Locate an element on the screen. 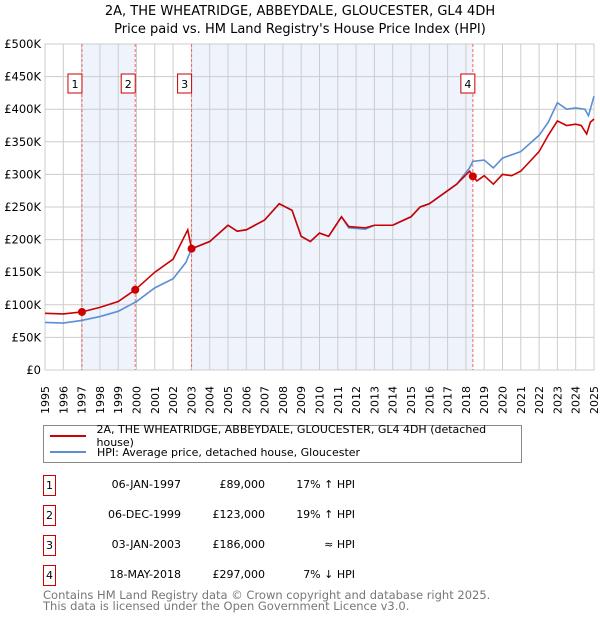  y-tick-label: £250K is located at coordinates (22, 207).